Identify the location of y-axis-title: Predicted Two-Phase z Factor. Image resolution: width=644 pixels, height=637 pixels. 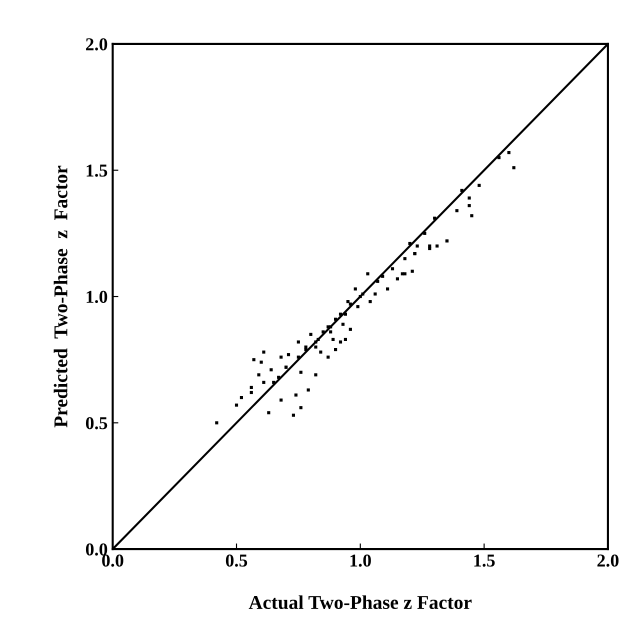
(61, 297).